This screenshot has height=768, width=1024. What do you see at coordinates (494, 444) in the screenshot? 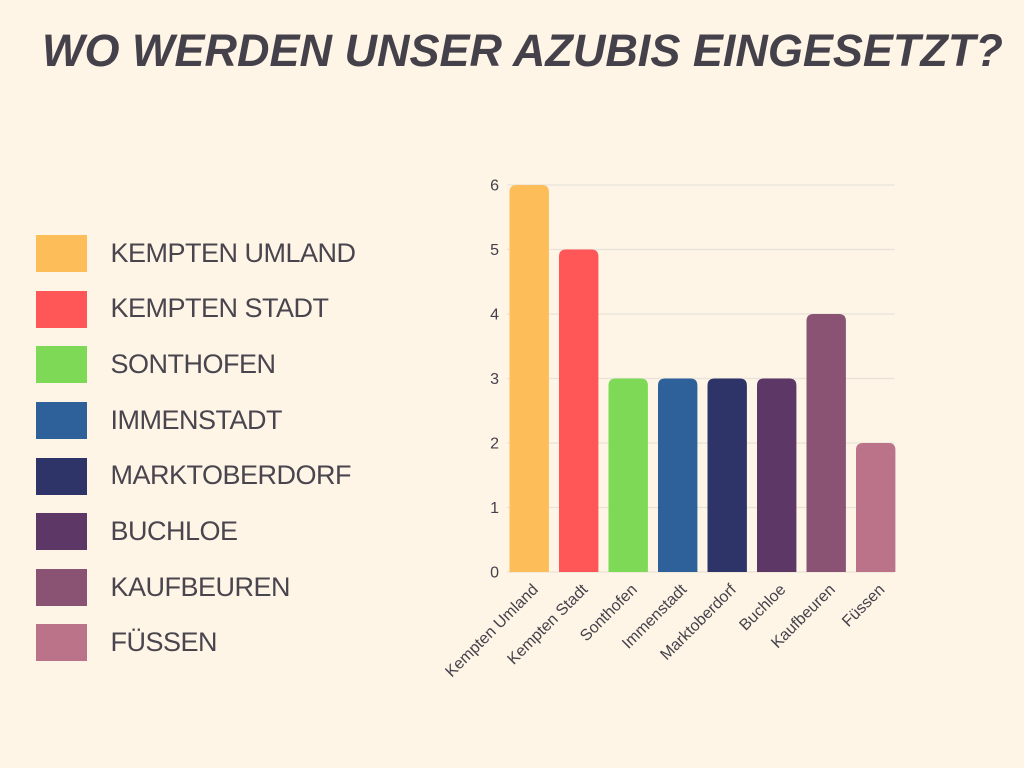
I see `svg-text: 2` at bounding box center [494, 444].